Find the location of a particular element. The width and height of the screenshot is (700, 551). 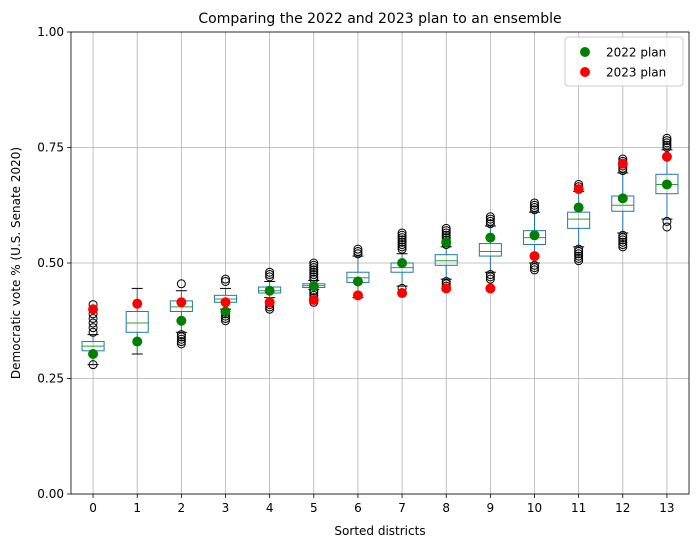

y-tick-label: 1.00 is located at coordinates (50, 32).